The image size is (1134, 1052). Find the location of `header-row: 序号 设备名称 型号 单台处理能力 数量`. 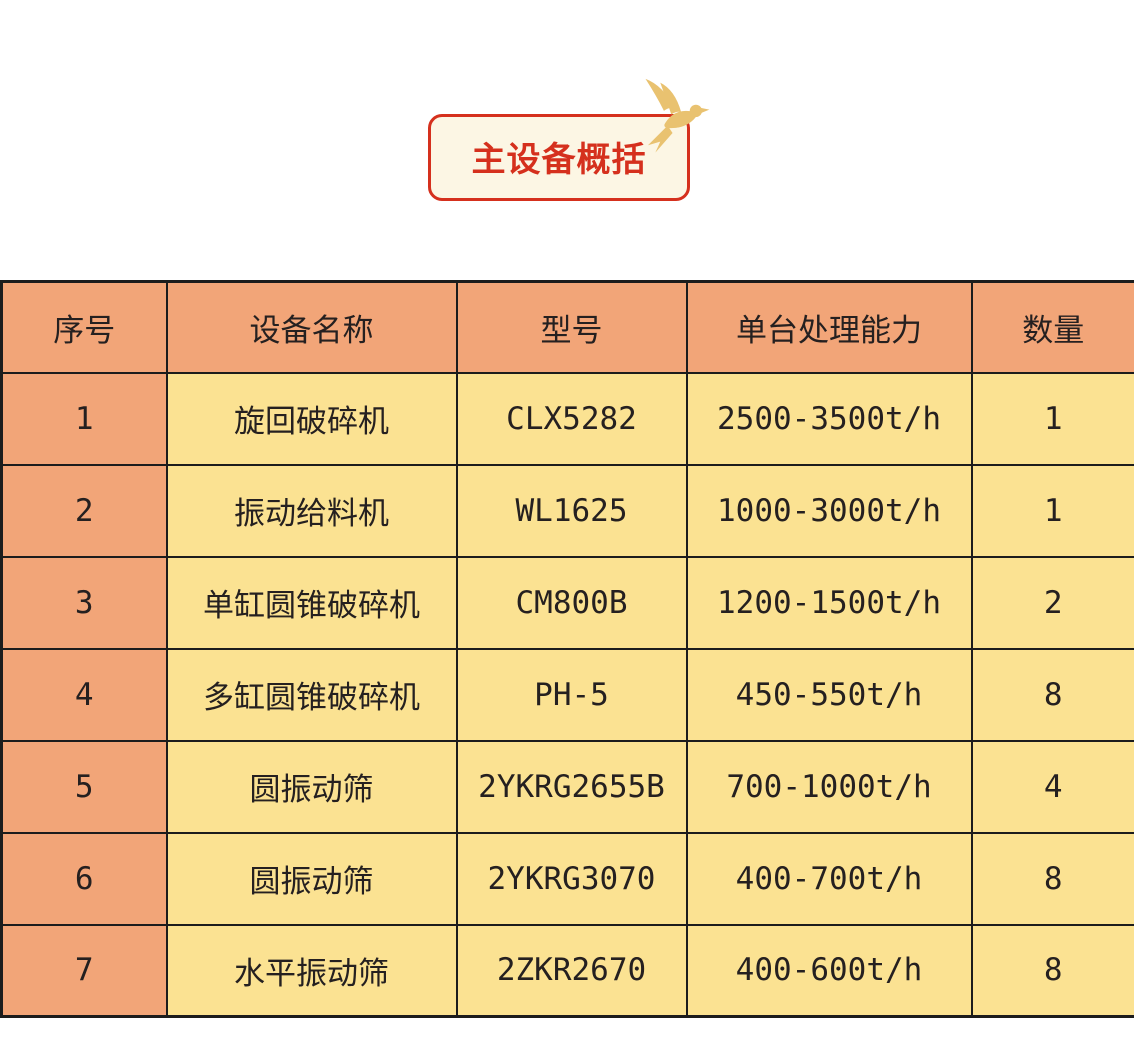

header-row: 序号 设备名称 型号 单台处理能力 数量 is located at coordinates (567, 327).